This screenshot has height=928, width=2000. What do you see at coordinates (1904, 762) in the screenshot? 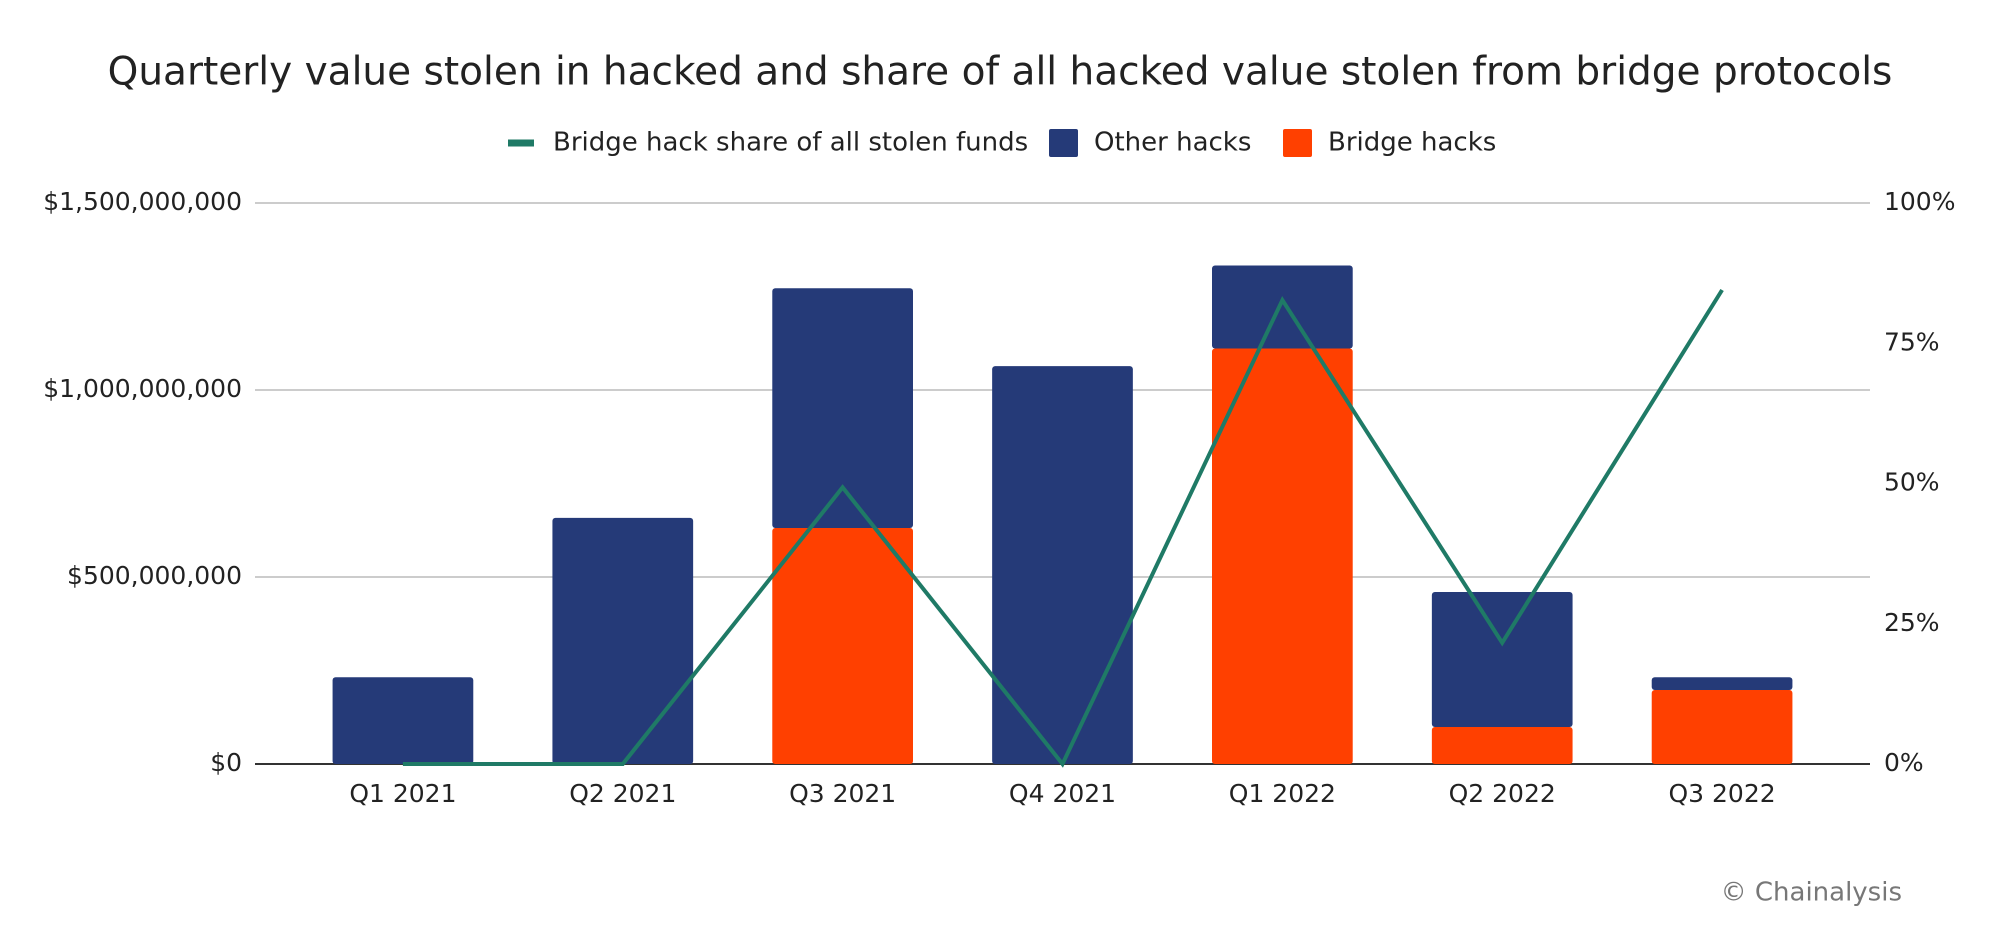
I see `y2-tick-label: 0%` at bounding box center [1904, 762].